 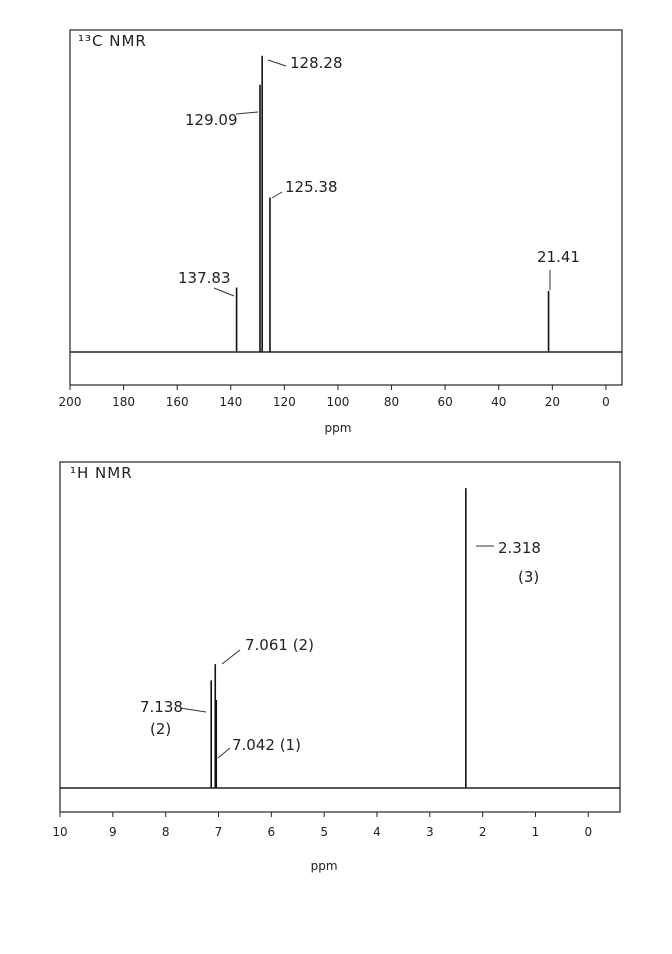 I want to click on x-tick-label: 5, so click(x=324, y=832).